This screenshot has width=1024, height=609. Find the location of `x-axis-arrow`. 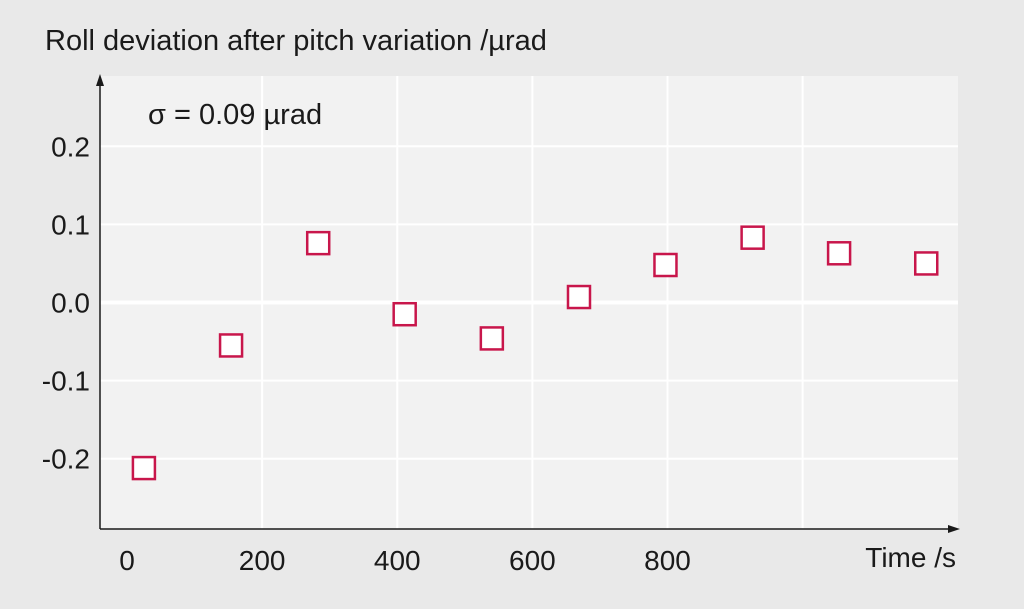

x-axis-arrow is located at coordinates (954, 529).